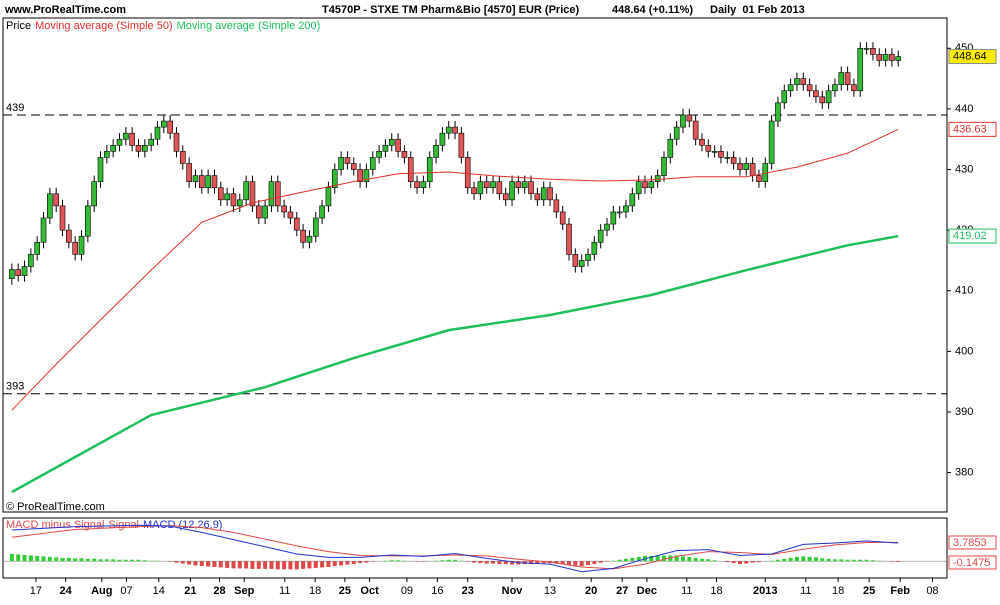  I want to click on reference-label: 393, so click(15, 387).